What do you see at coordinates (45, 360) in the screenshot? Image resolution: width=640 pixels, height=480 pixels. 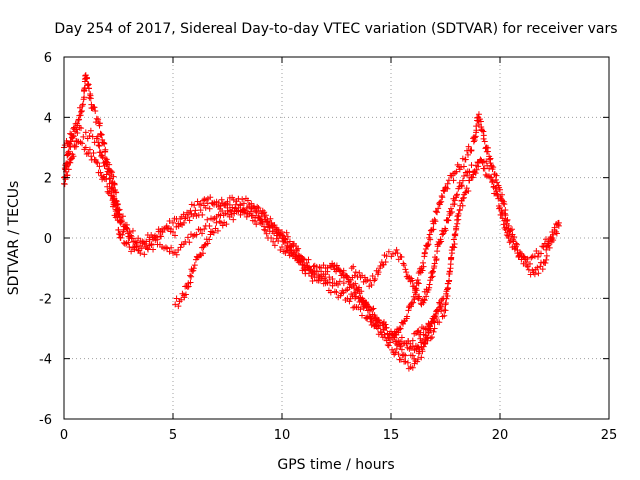 I see `y-tick-label: -4` at bounding box center [45, 360].